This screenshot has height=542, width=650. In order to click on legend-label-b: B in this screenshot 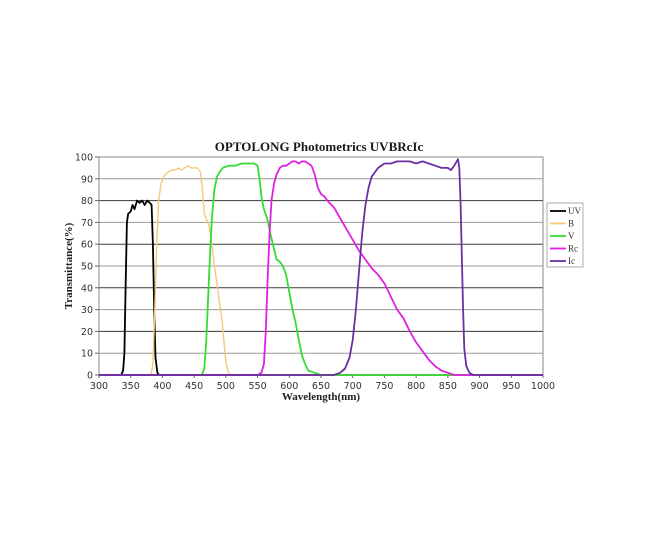, I will do `click(571, 224)`.